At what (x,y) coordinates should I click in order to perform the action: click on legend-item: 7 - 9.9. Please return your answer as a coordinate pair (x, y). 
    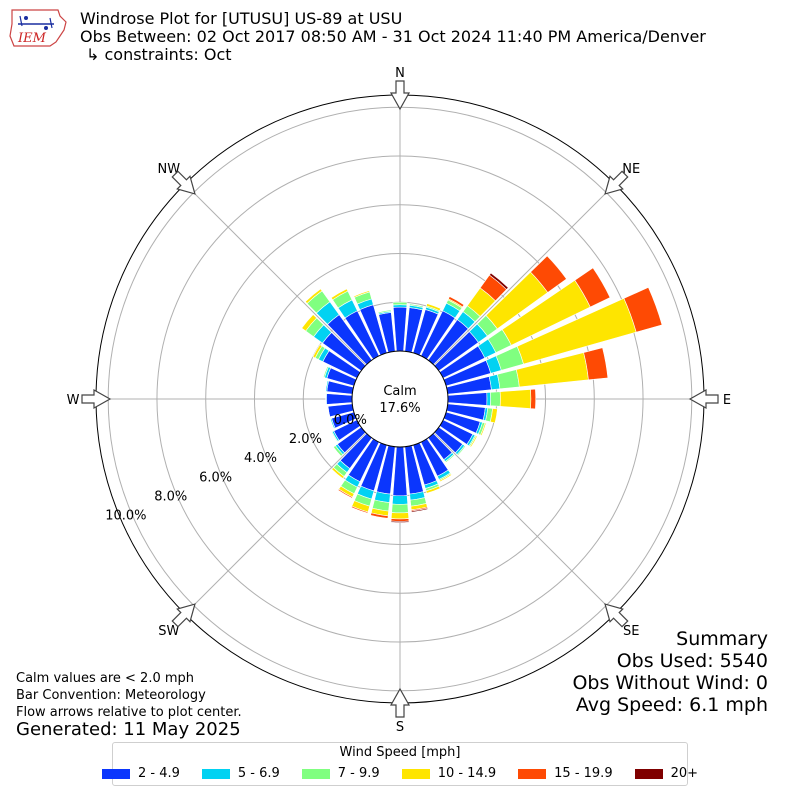
    Looking at the image, I should click on (340, 773).